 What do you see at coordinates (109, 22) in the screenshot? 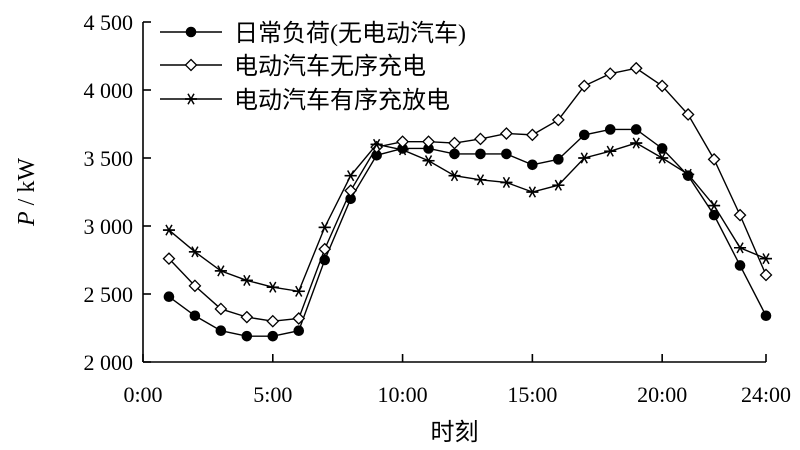
I see `y-tick-label: 4 500` at bounding box center [109, 22].